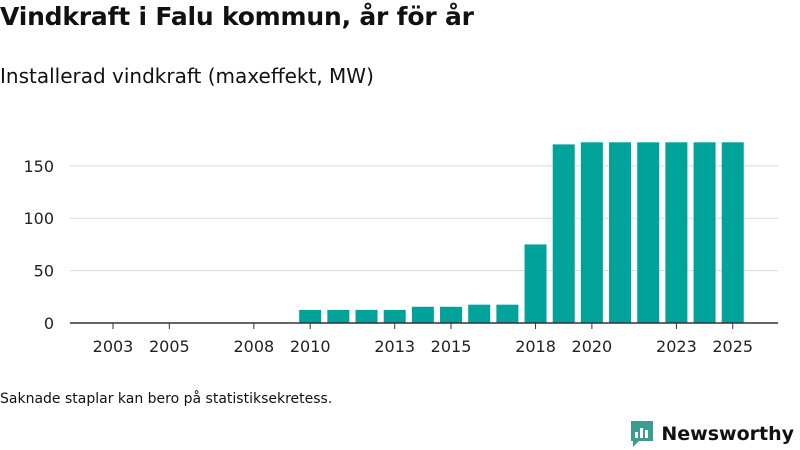 This screenshot has height=450, width=800. What do you see at coordinates (44, 271) in the screenshot?
I see `y-tick-label-50: 50` at bounding box center [44, 271].